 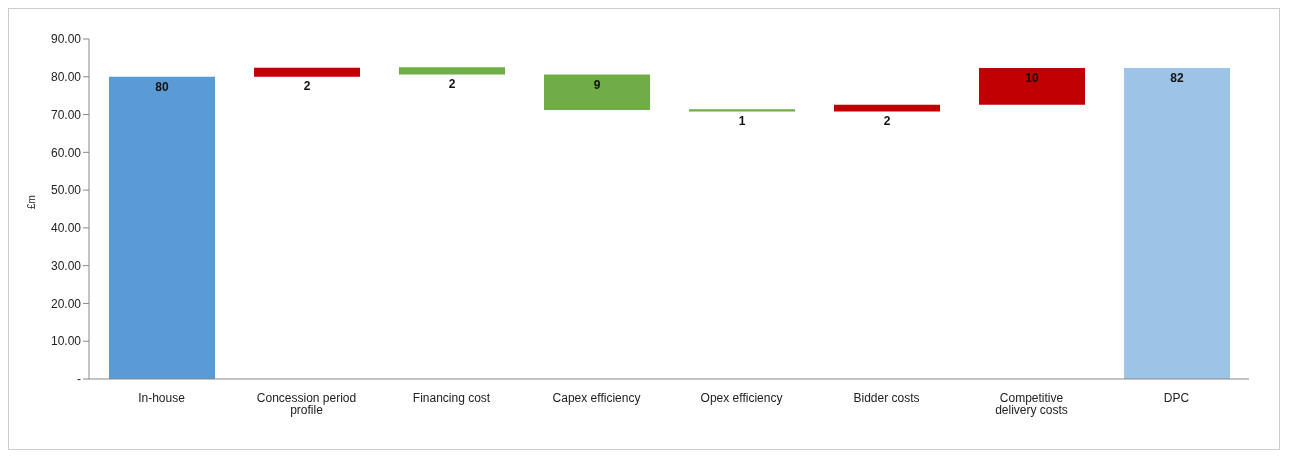 What do you see at coordinates (66, 303) in the screenshot?
I see `y-tick-label: 20.00` at bounding box center [66, 303].